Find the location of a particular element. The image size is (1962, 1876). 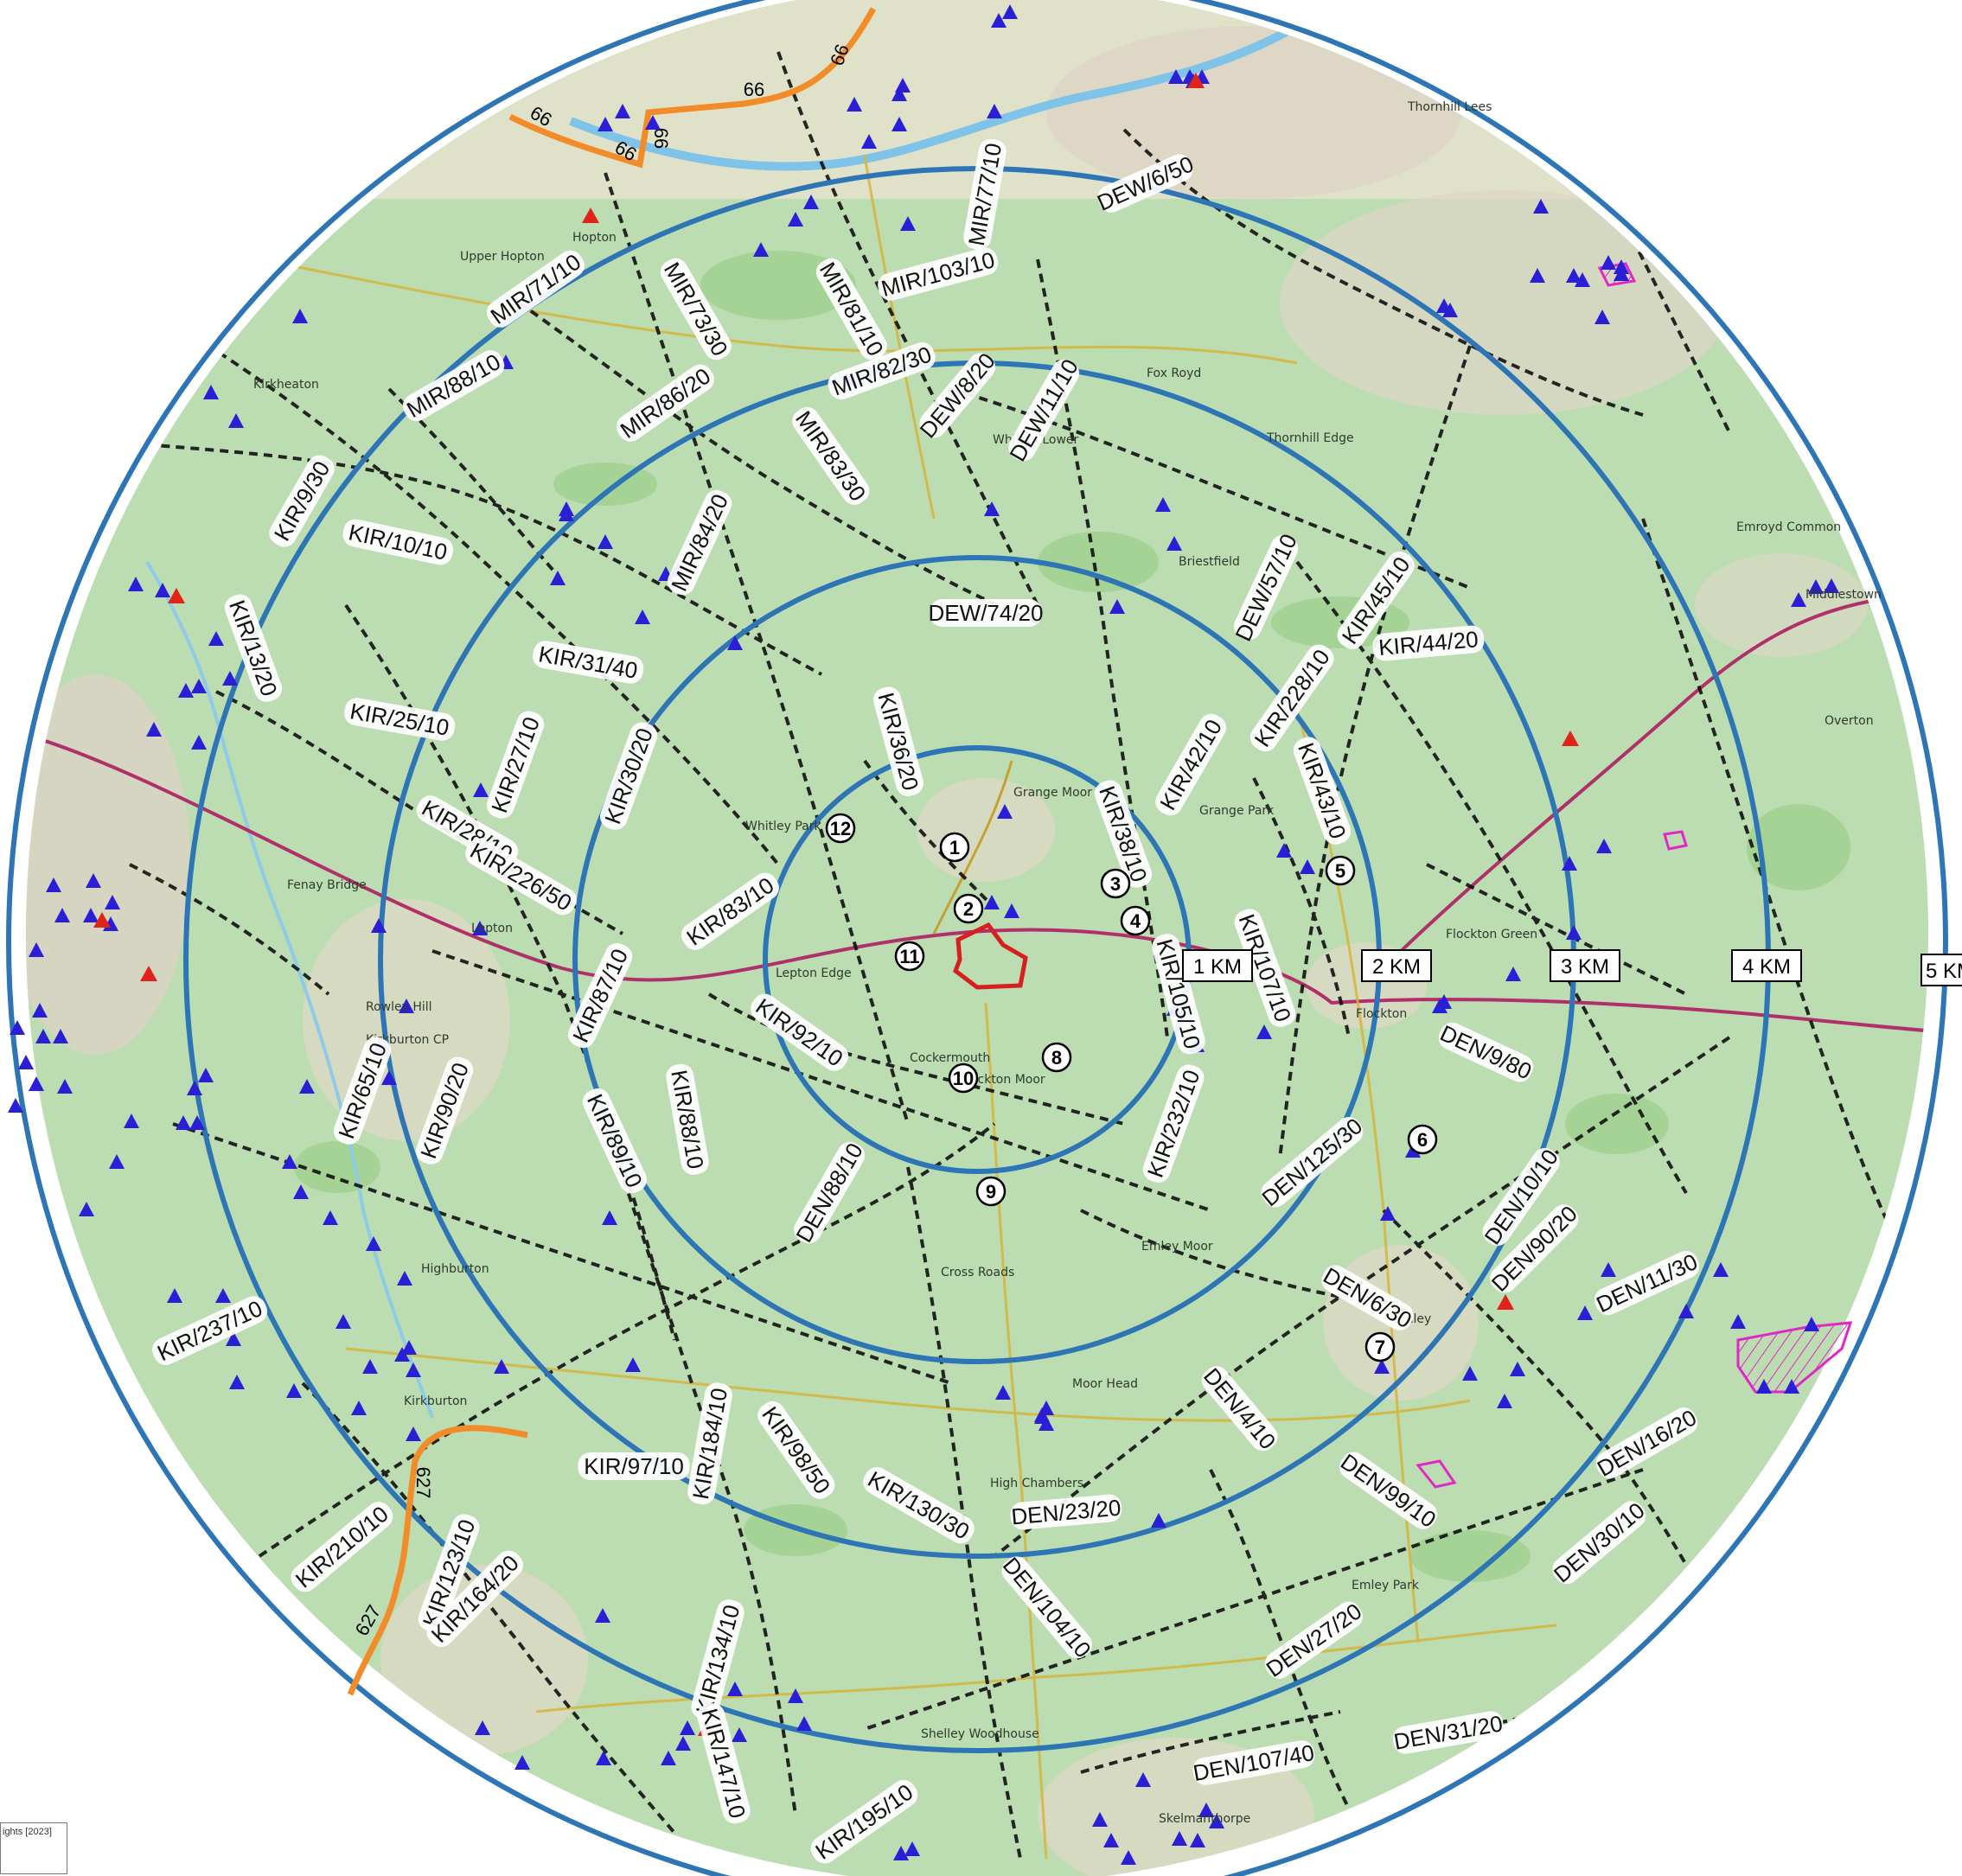

place-name: Lepton is located at coordinates (492, 928).